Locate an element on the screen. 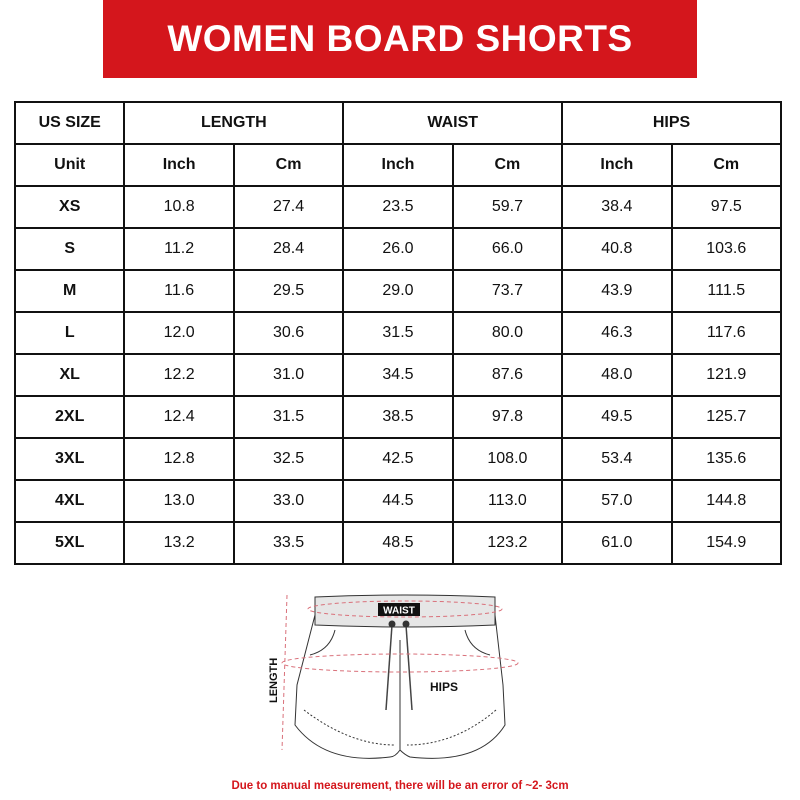 This screenshot has height=800, width=800. measurement-cell: 48.0 is located at coordinates (617, 375).